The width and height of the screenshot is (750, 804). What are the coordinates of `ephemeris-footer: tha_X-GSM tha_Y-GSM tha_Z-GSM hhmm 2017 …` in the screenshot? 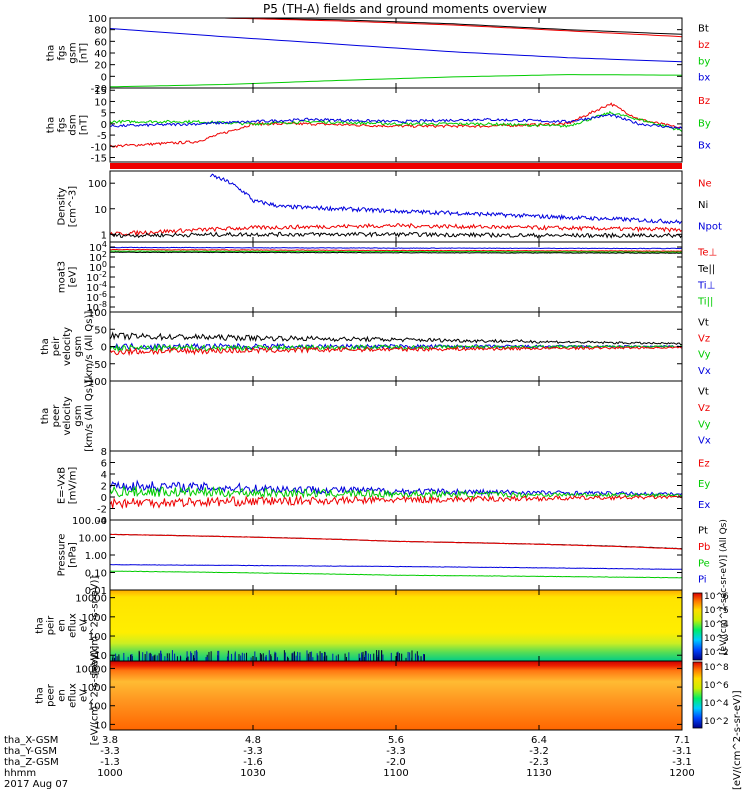 It's located at (349, 762).